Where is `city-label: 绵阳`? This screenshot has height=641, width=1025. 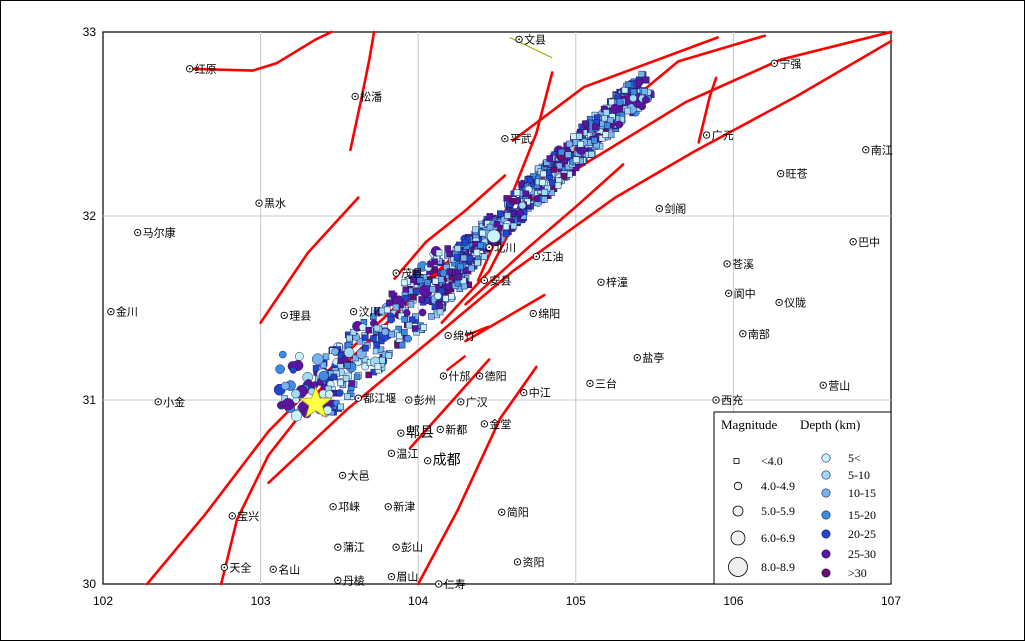 city-label: 绵阳 is located at coordinates (549, 314).